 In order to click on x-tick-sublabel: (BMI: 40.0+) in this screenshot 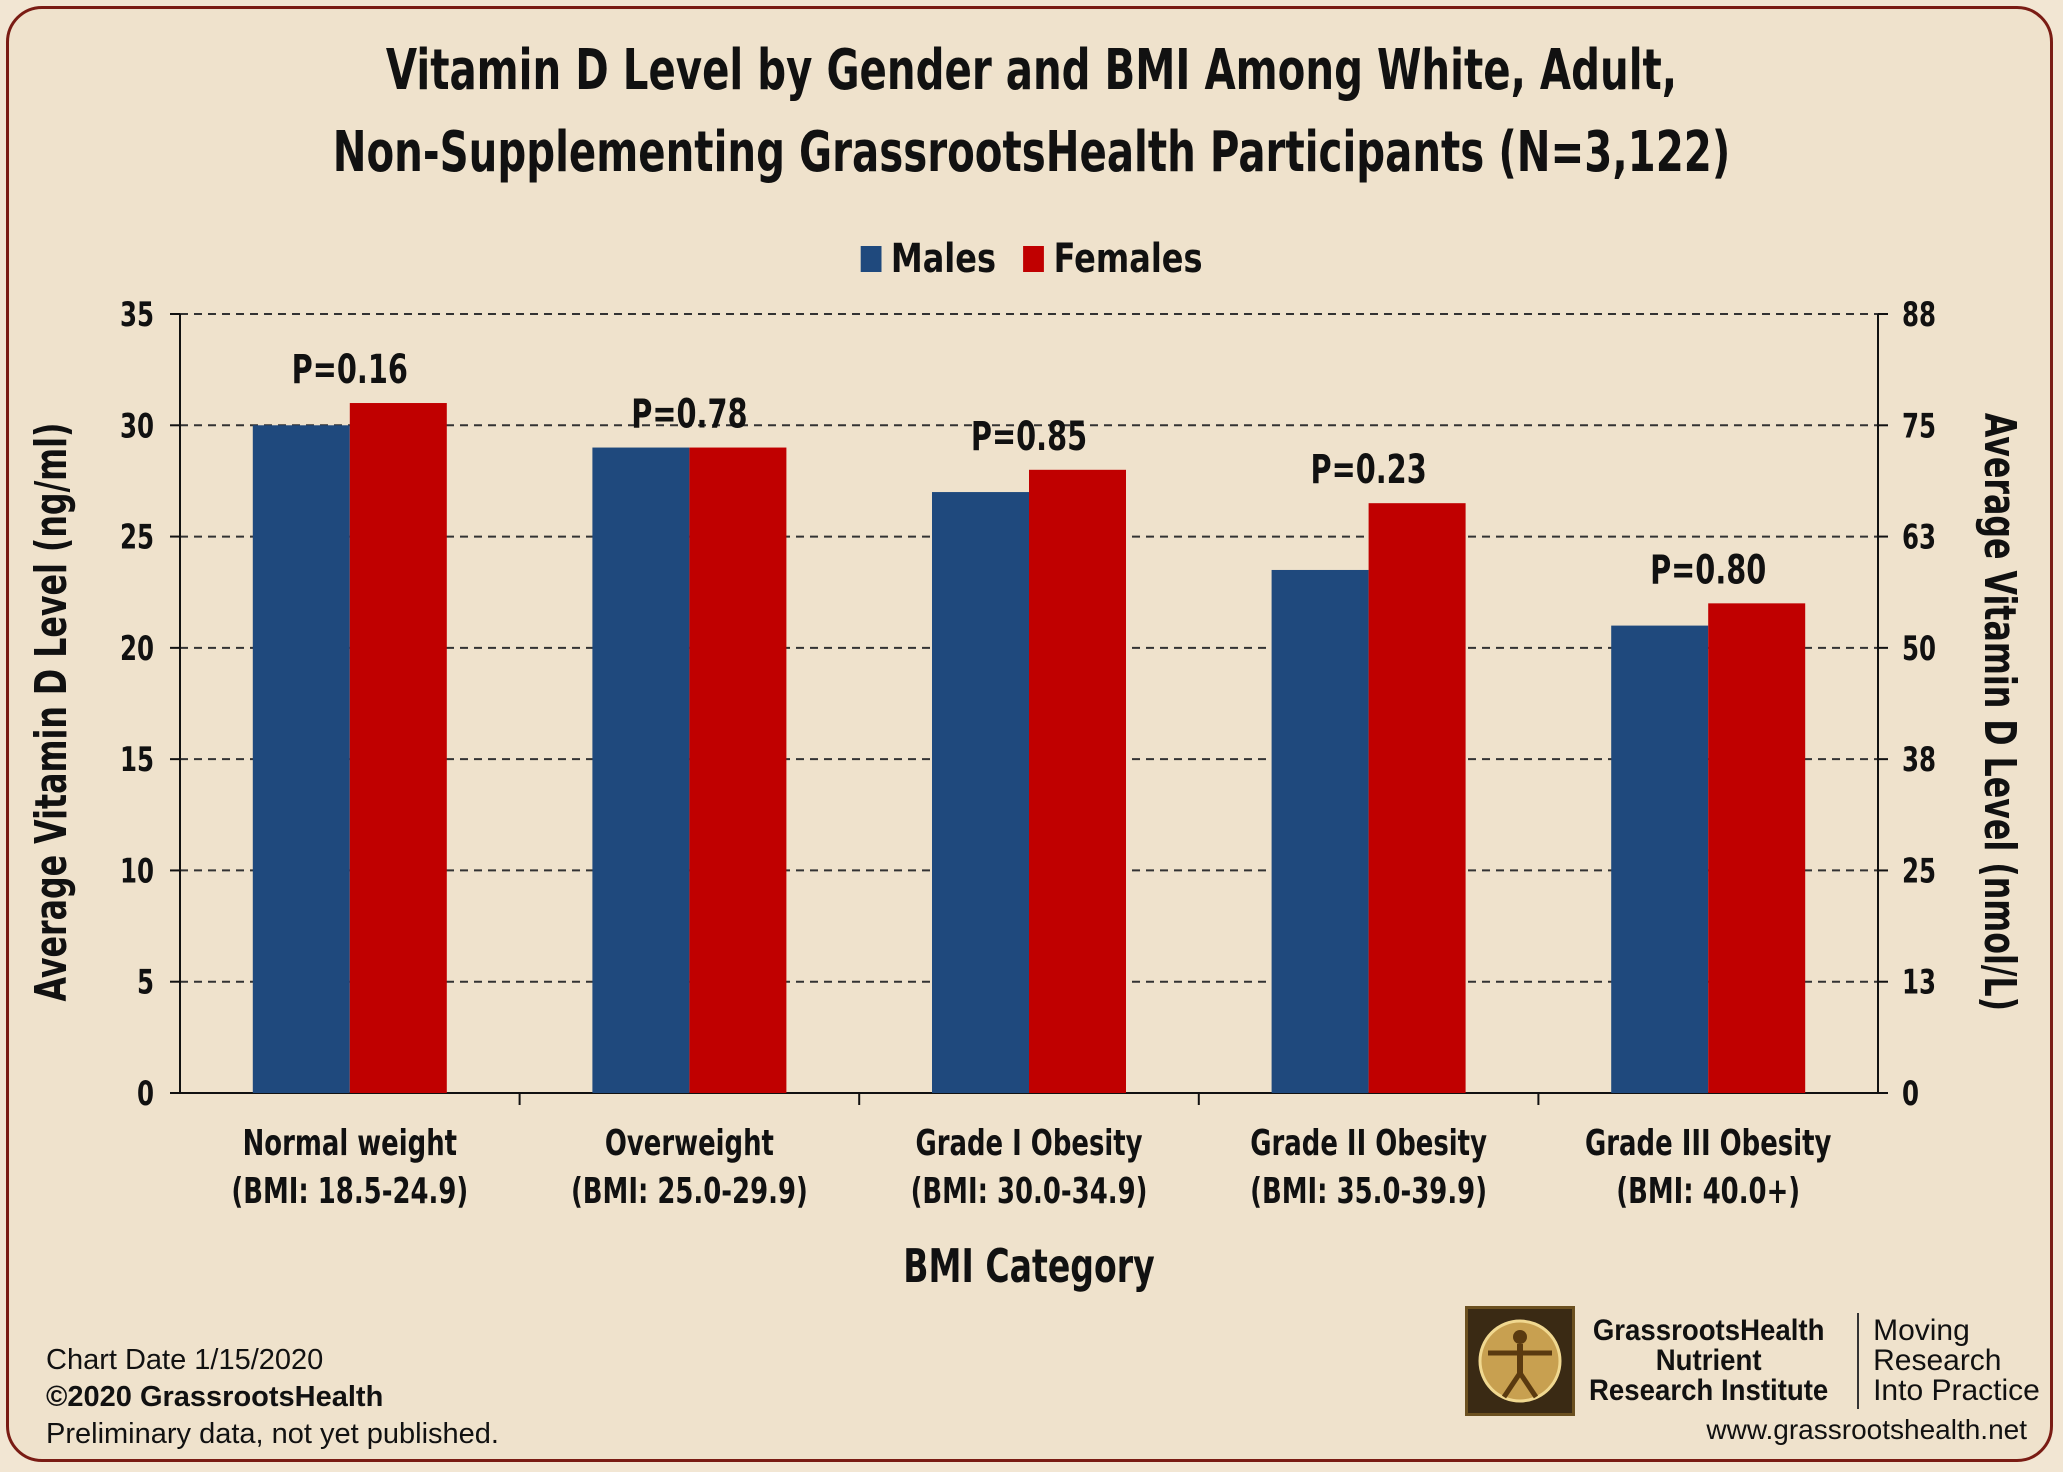, I will do `click(1708, 1191)`.